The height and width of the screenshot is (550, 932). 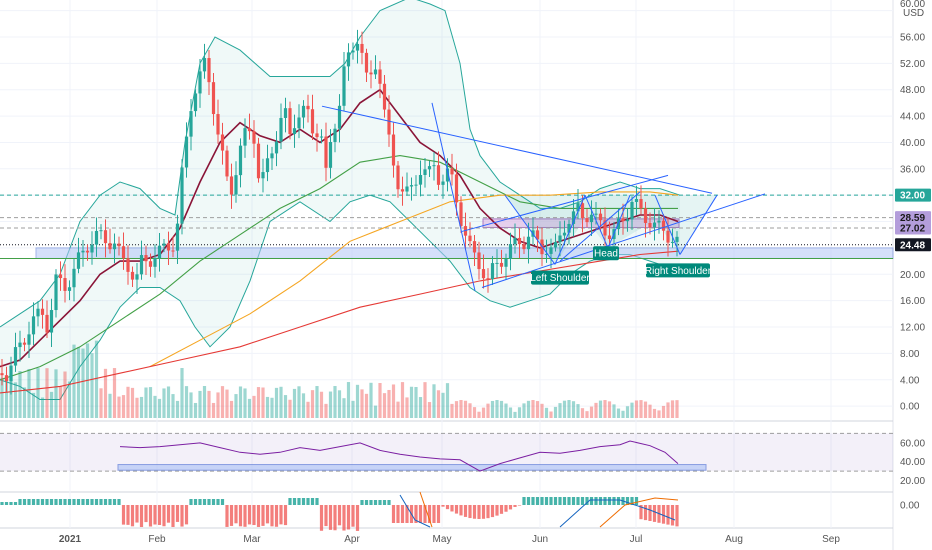 What do you see at coordinates (399, 456) in the screenshot?
I see `rsi-line` at bounding box center [399, 456].